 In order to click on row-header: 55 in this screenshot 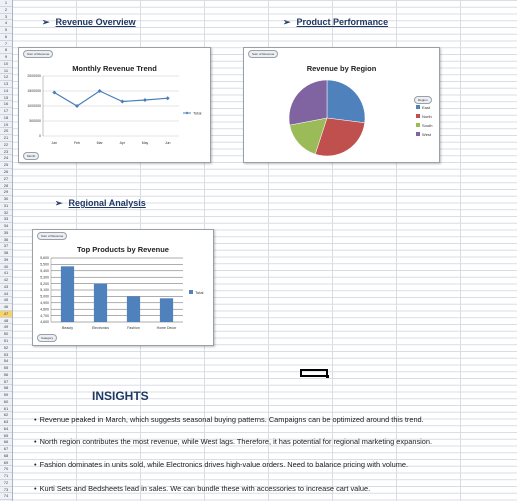, I will do `click(6, 368)`.